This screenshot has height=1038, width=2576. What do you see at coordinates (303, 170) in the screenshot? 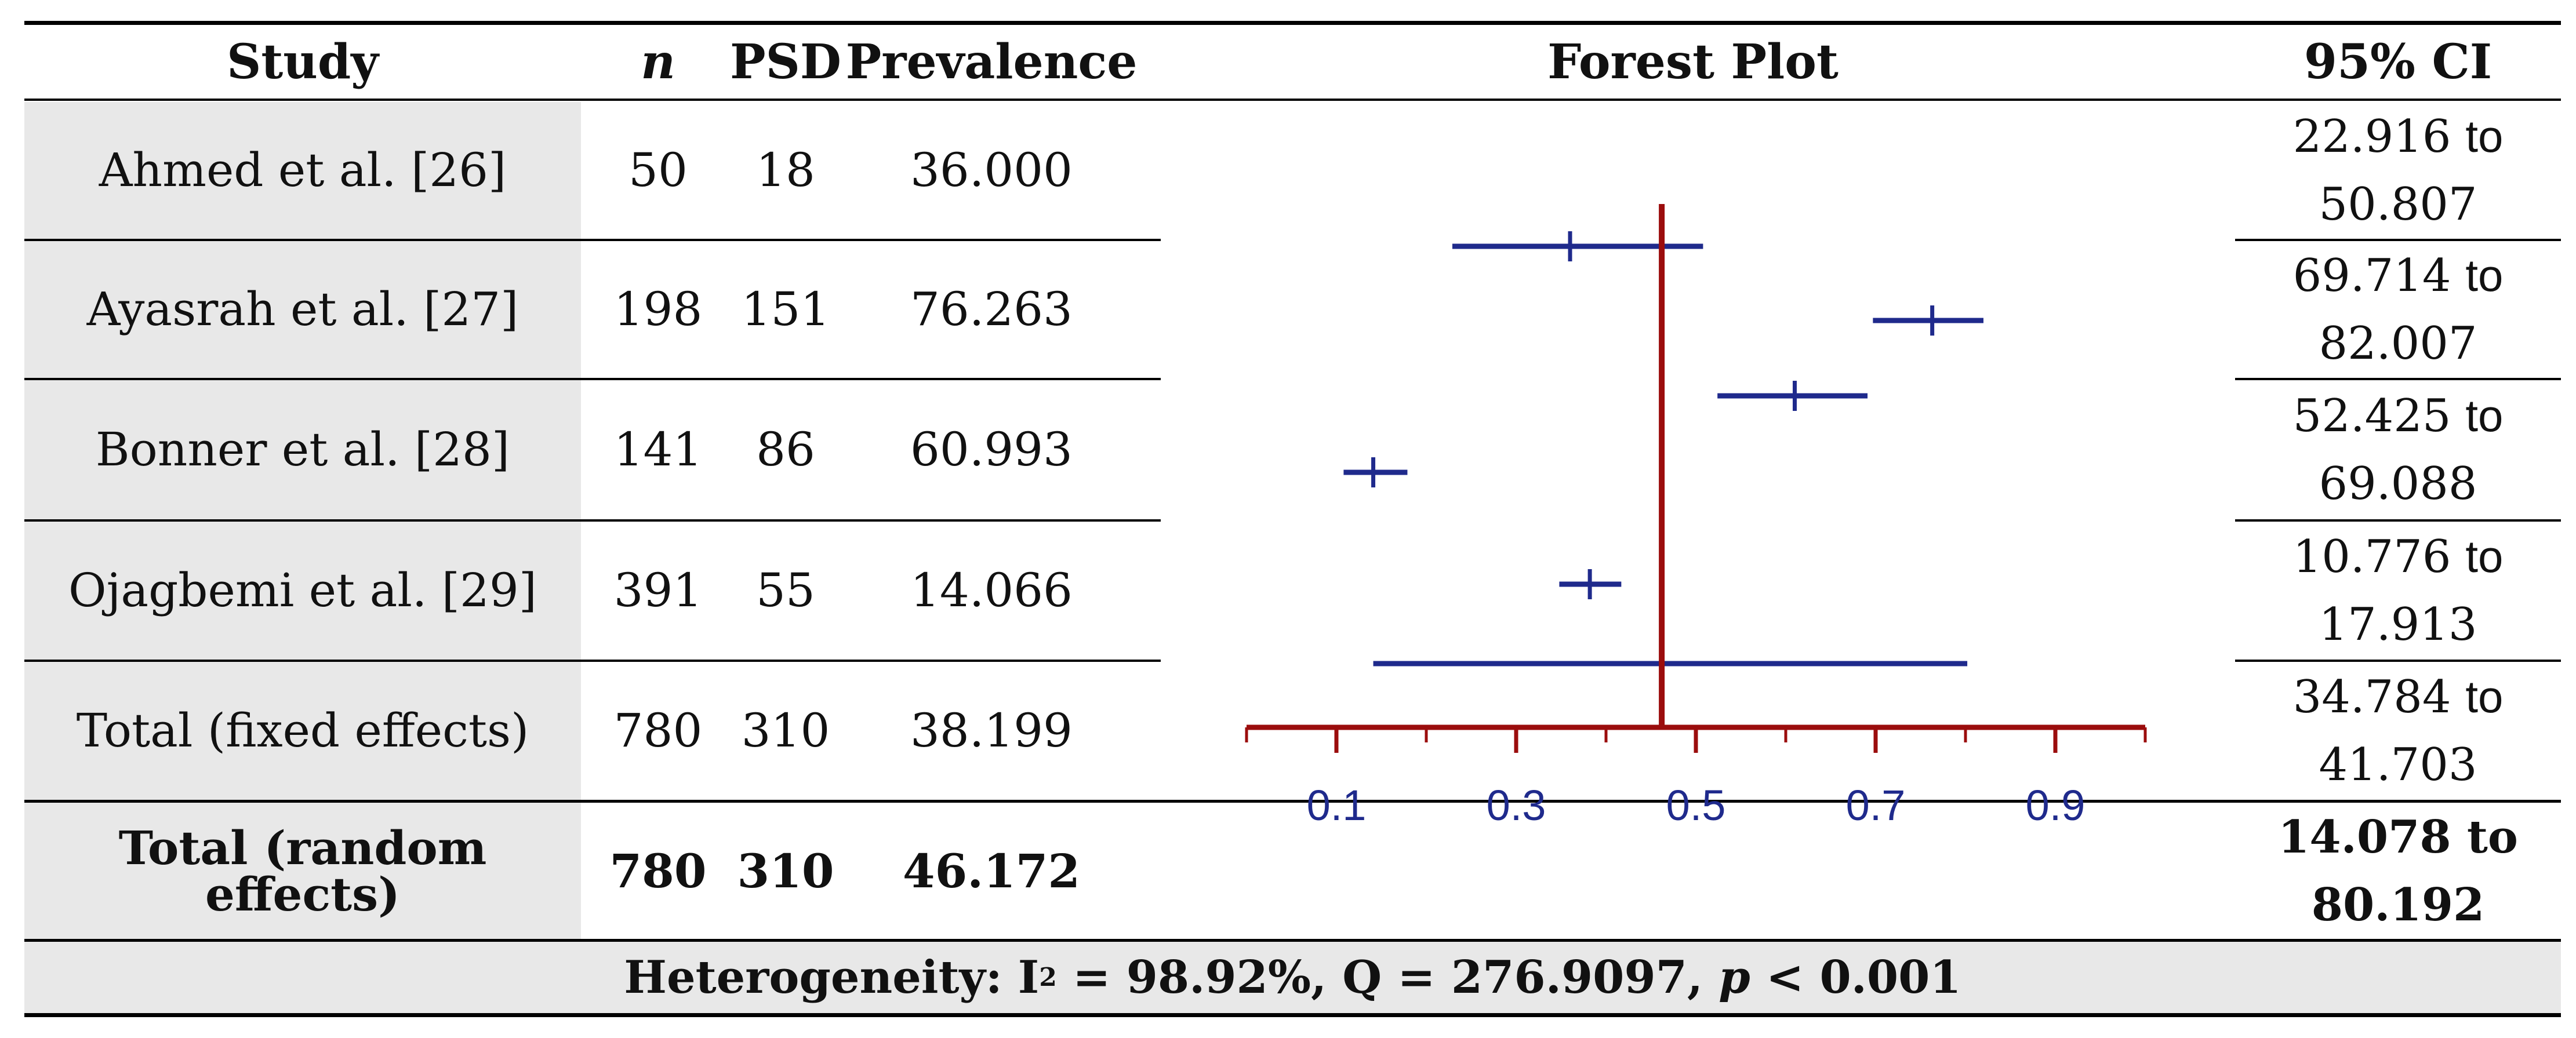
I see `row-study: Ahmed et al. [26]` at bounding box center [303, 170].